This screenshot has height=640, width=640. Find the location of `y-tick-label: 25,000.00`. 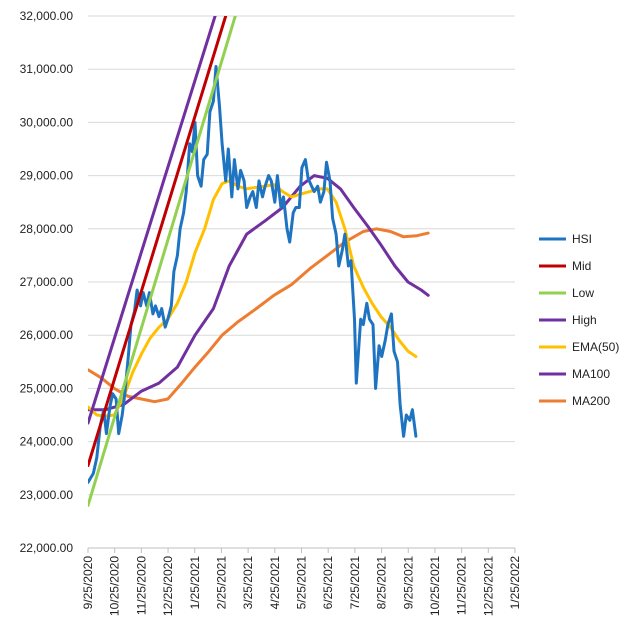

y-tick-label: 25,000.00 is located at coordinates (47, 388).